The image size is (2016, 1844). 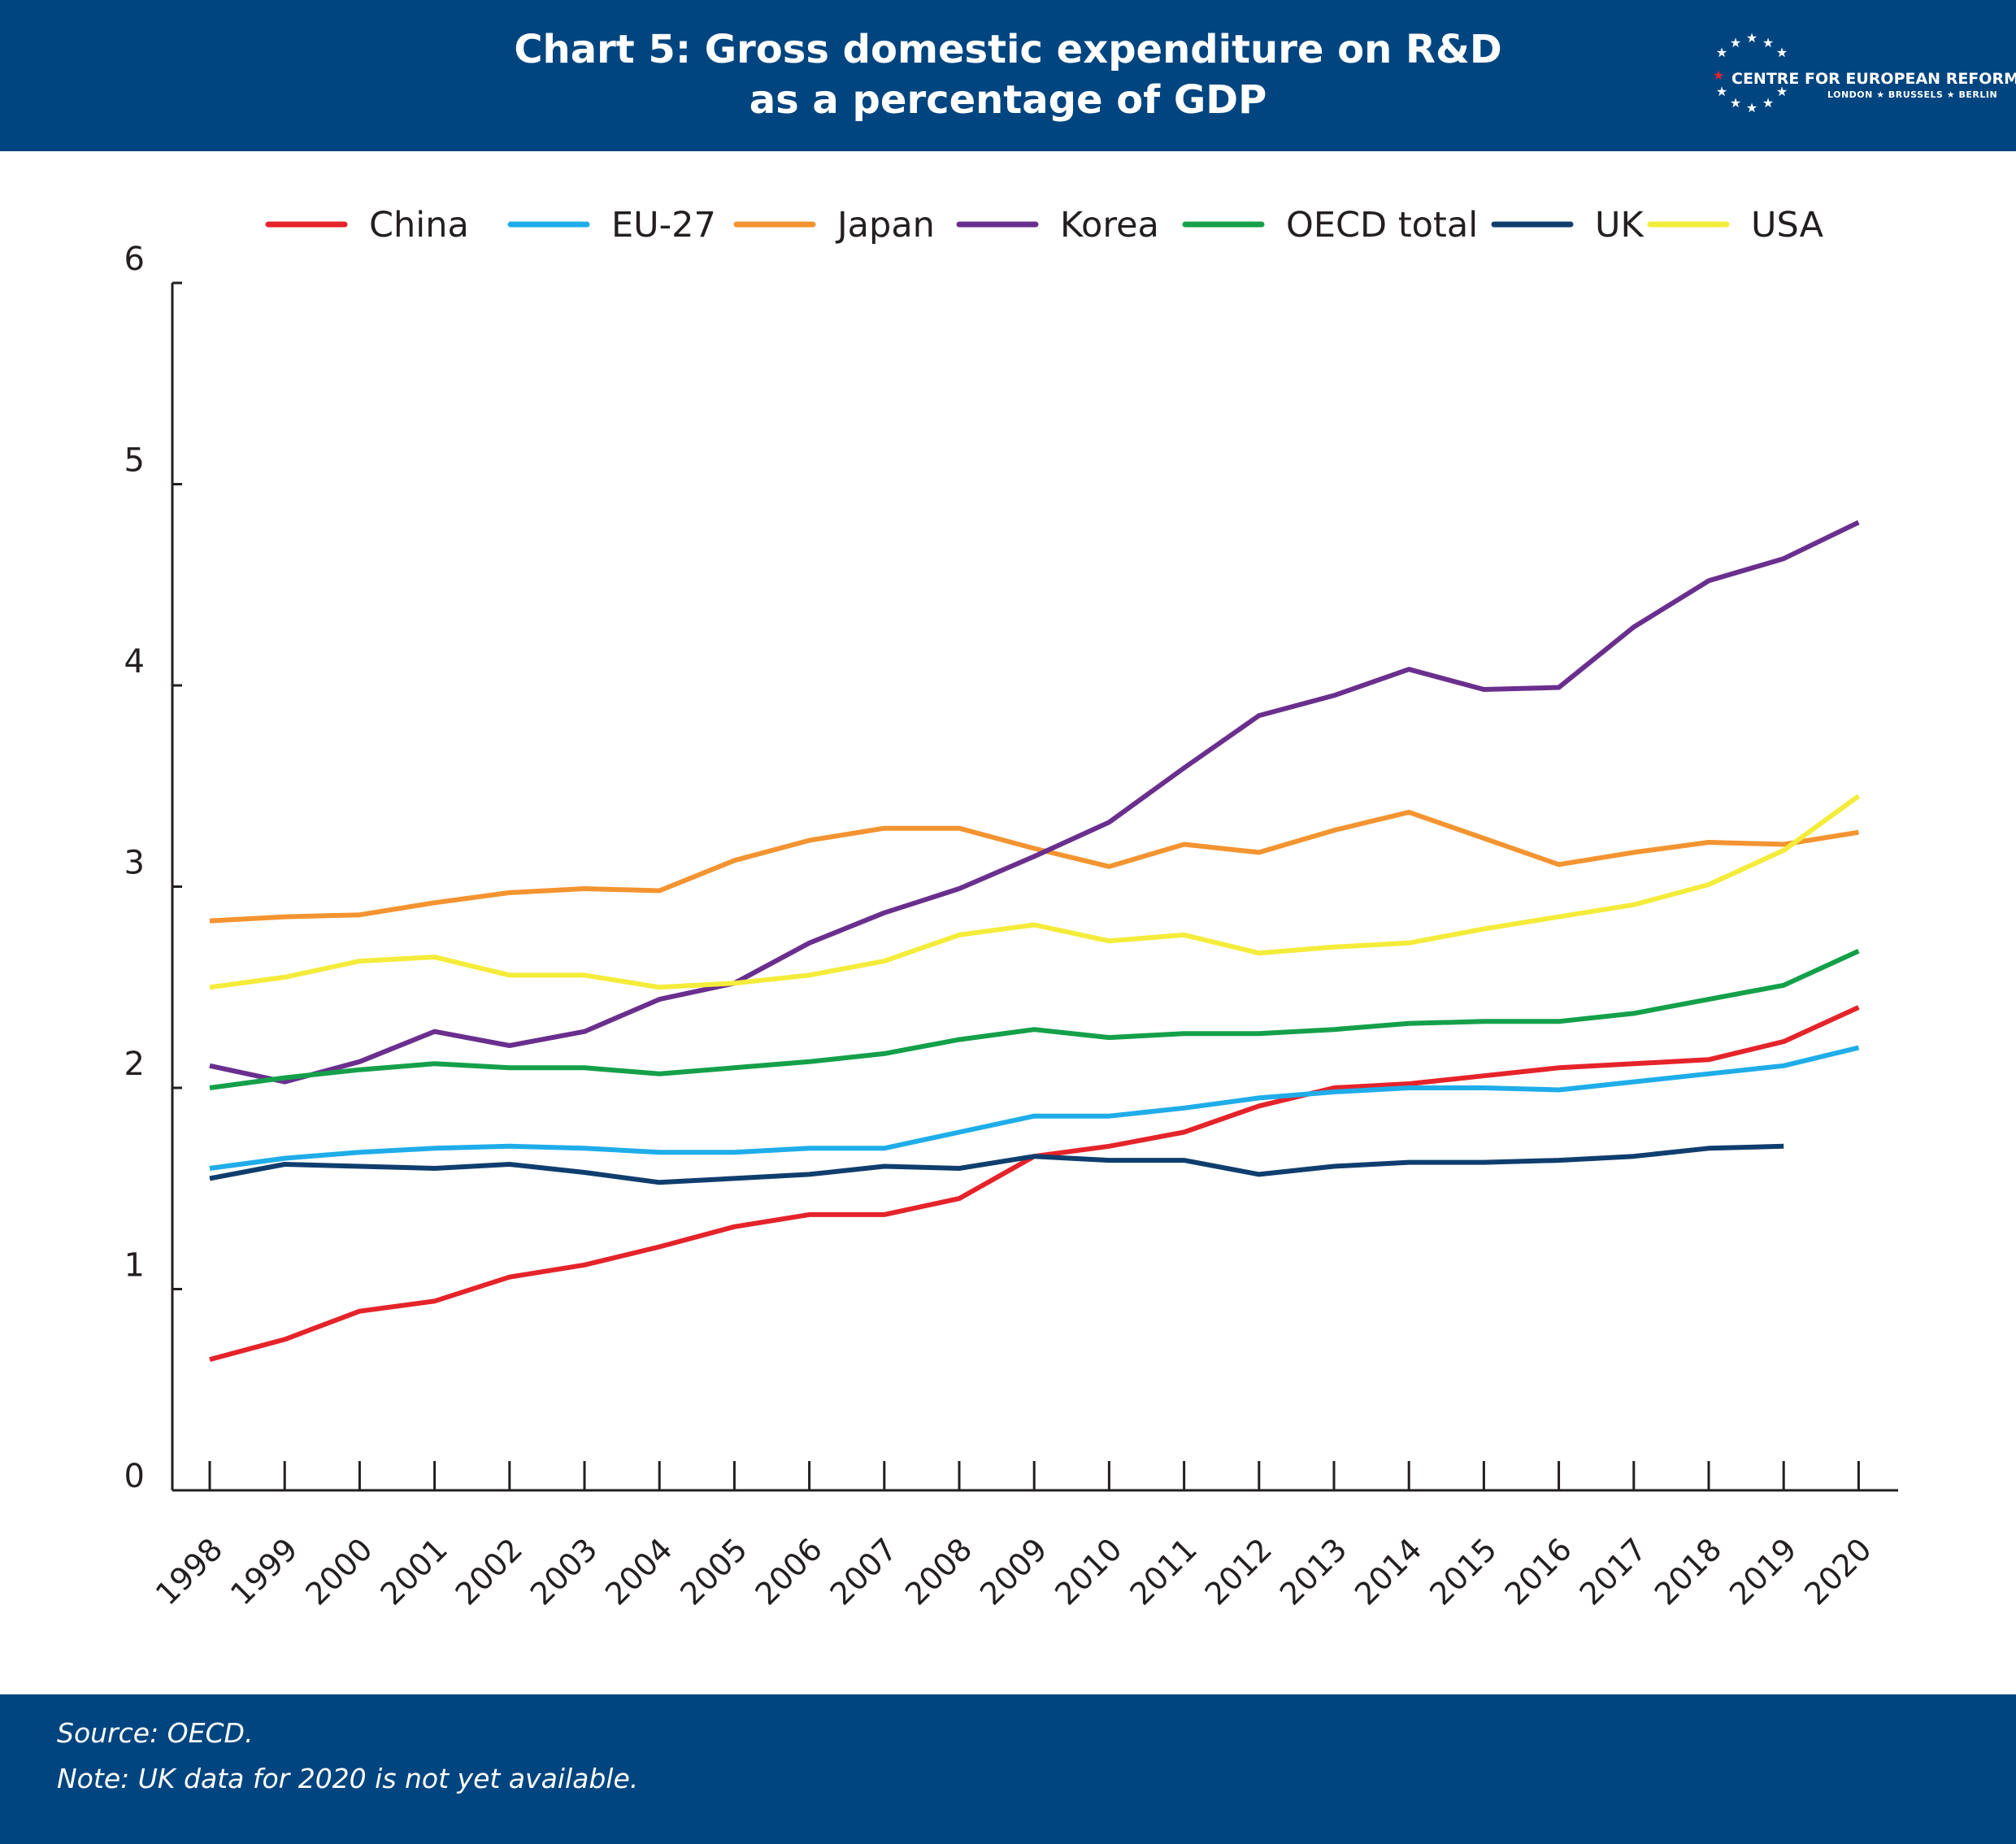 I want to click on legend-item-korea: Korea, so click(x=1057, y=225).